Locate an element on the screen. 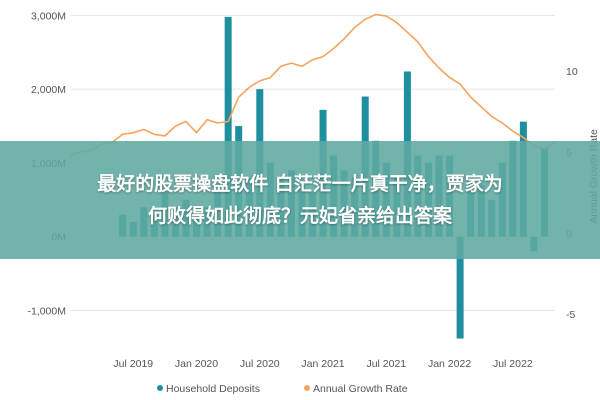  legend-label: Annual Growth Rate is located at coordinates (360, 389).